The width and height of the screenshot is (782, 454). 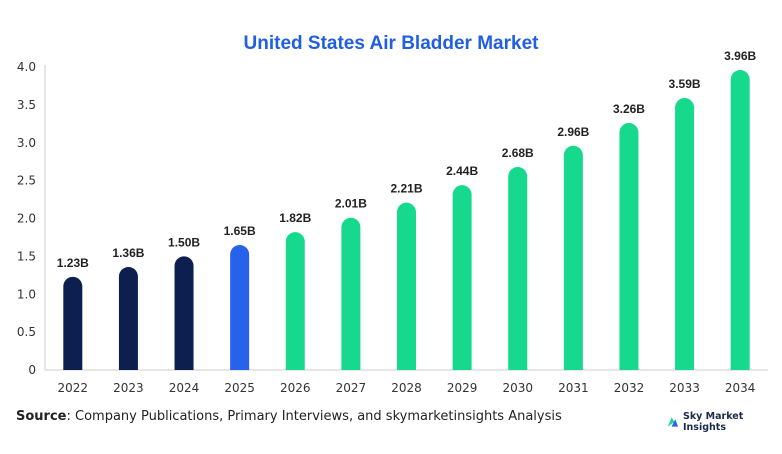 I want to click on bar-2028, so click(x=406, y=286).